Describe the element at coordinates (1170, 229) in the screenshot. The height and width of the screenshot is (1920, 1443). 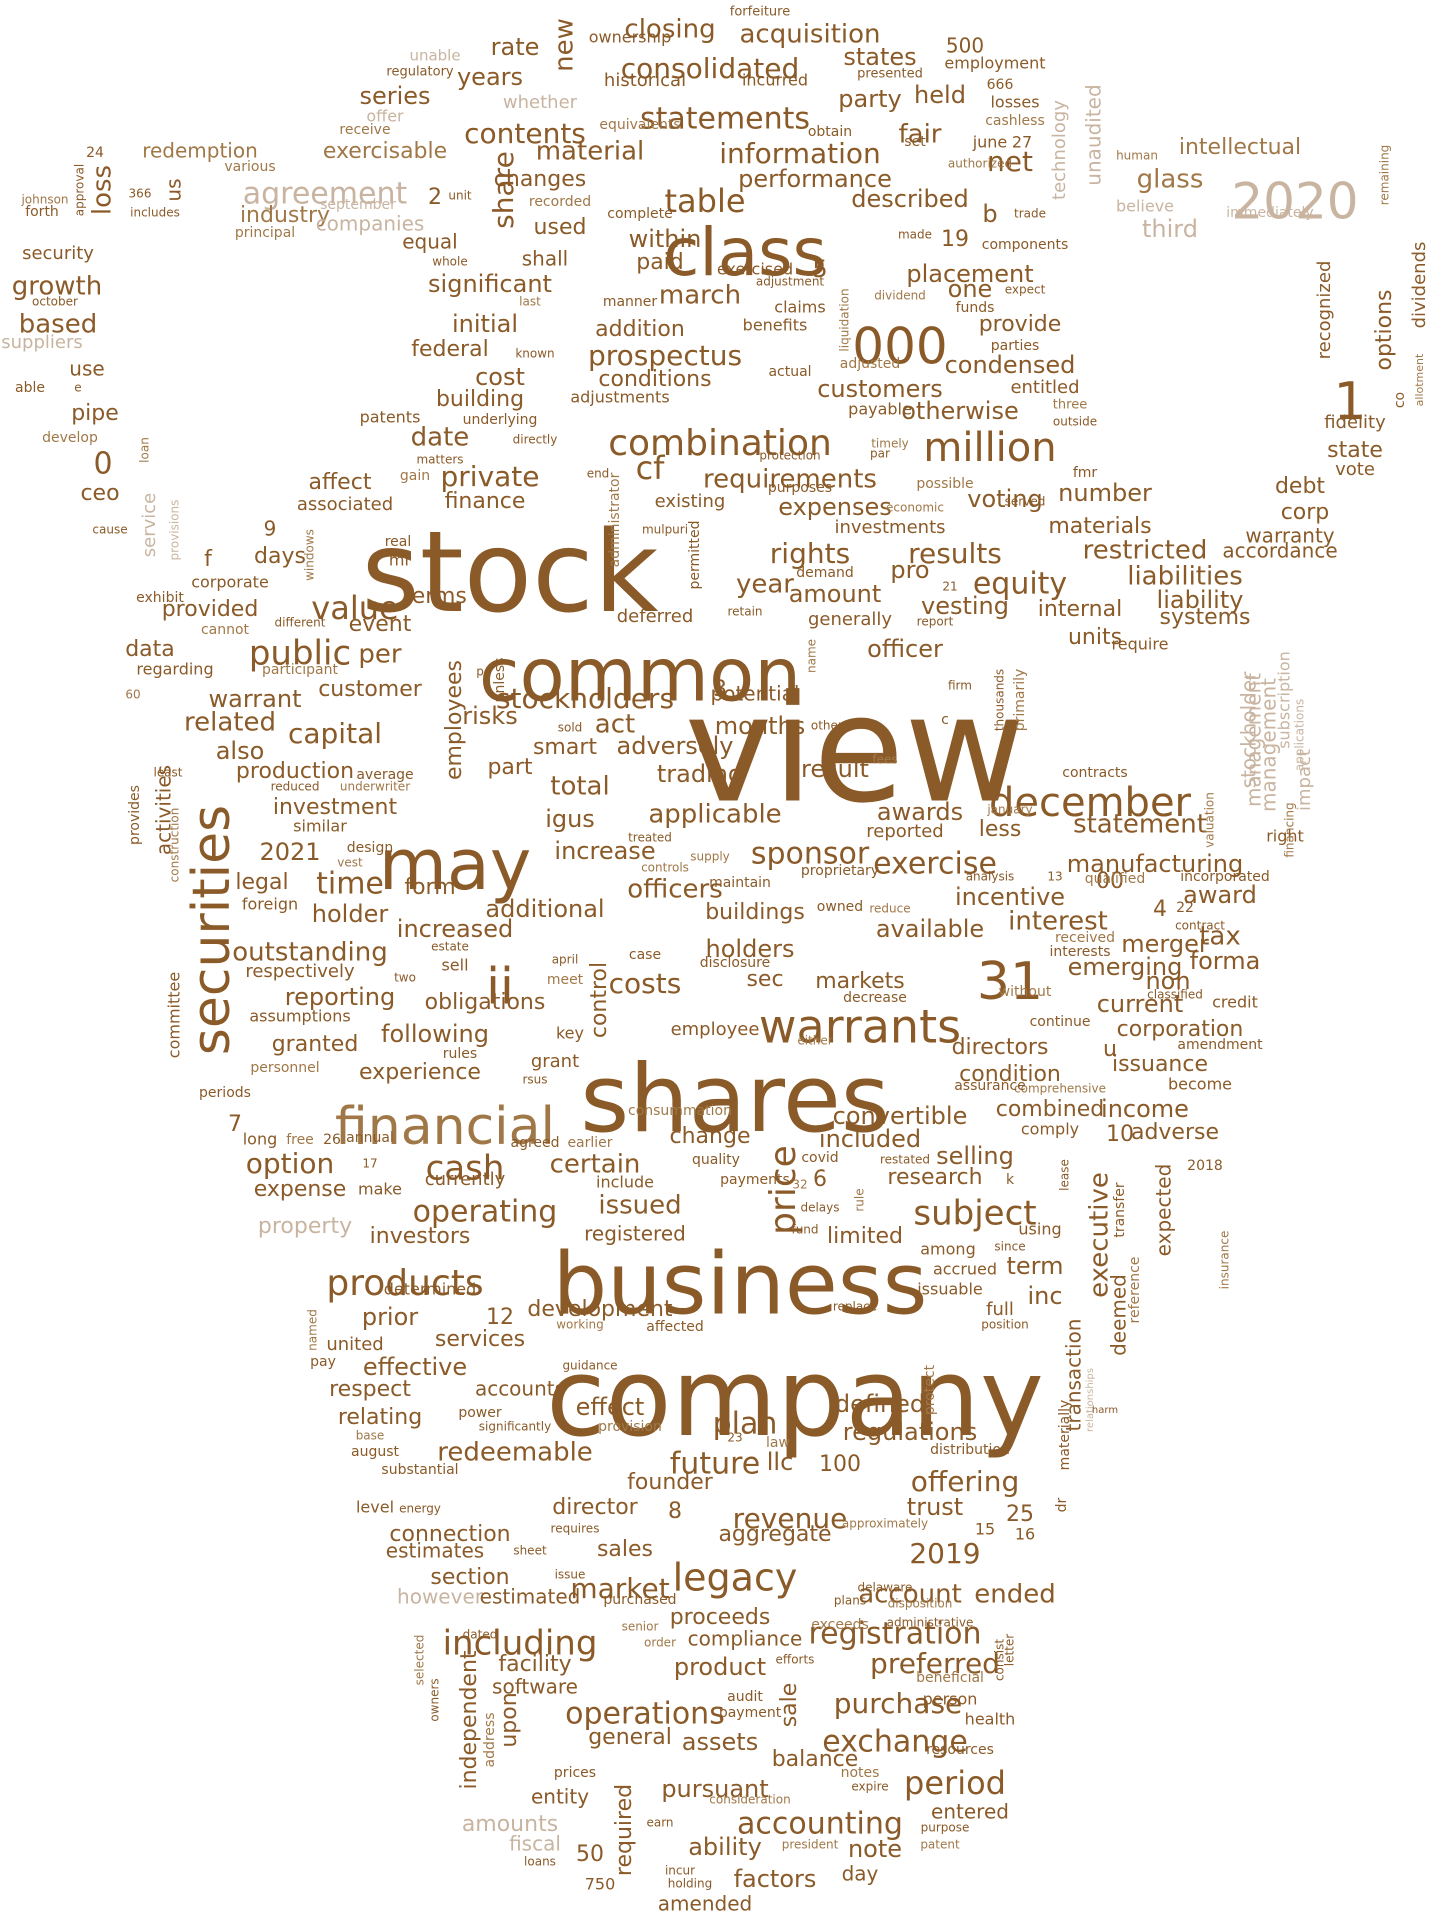
I see `word-third: third` at that location.